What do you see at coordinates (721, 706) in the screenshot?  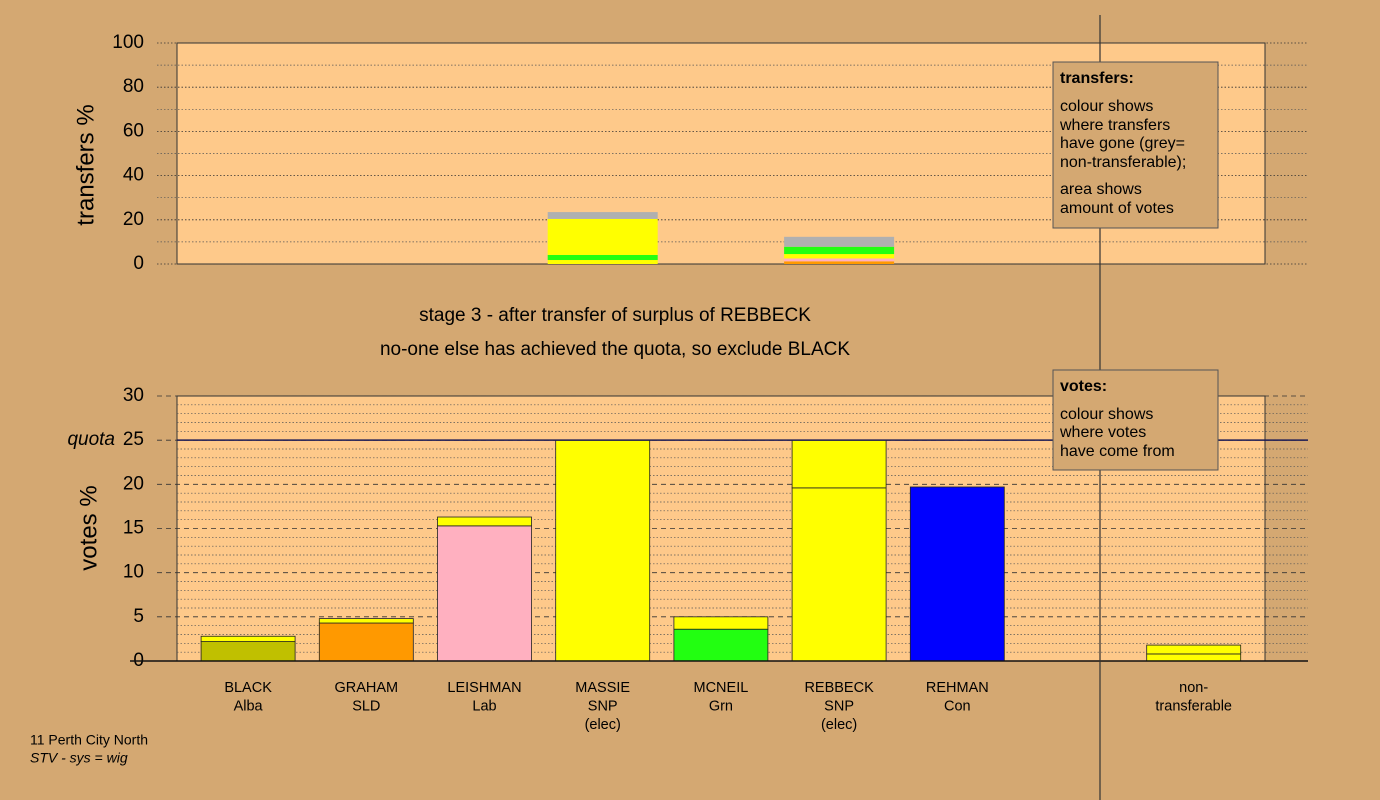 I see `x-tick-label: Grn` at bounding box center [721, 706].